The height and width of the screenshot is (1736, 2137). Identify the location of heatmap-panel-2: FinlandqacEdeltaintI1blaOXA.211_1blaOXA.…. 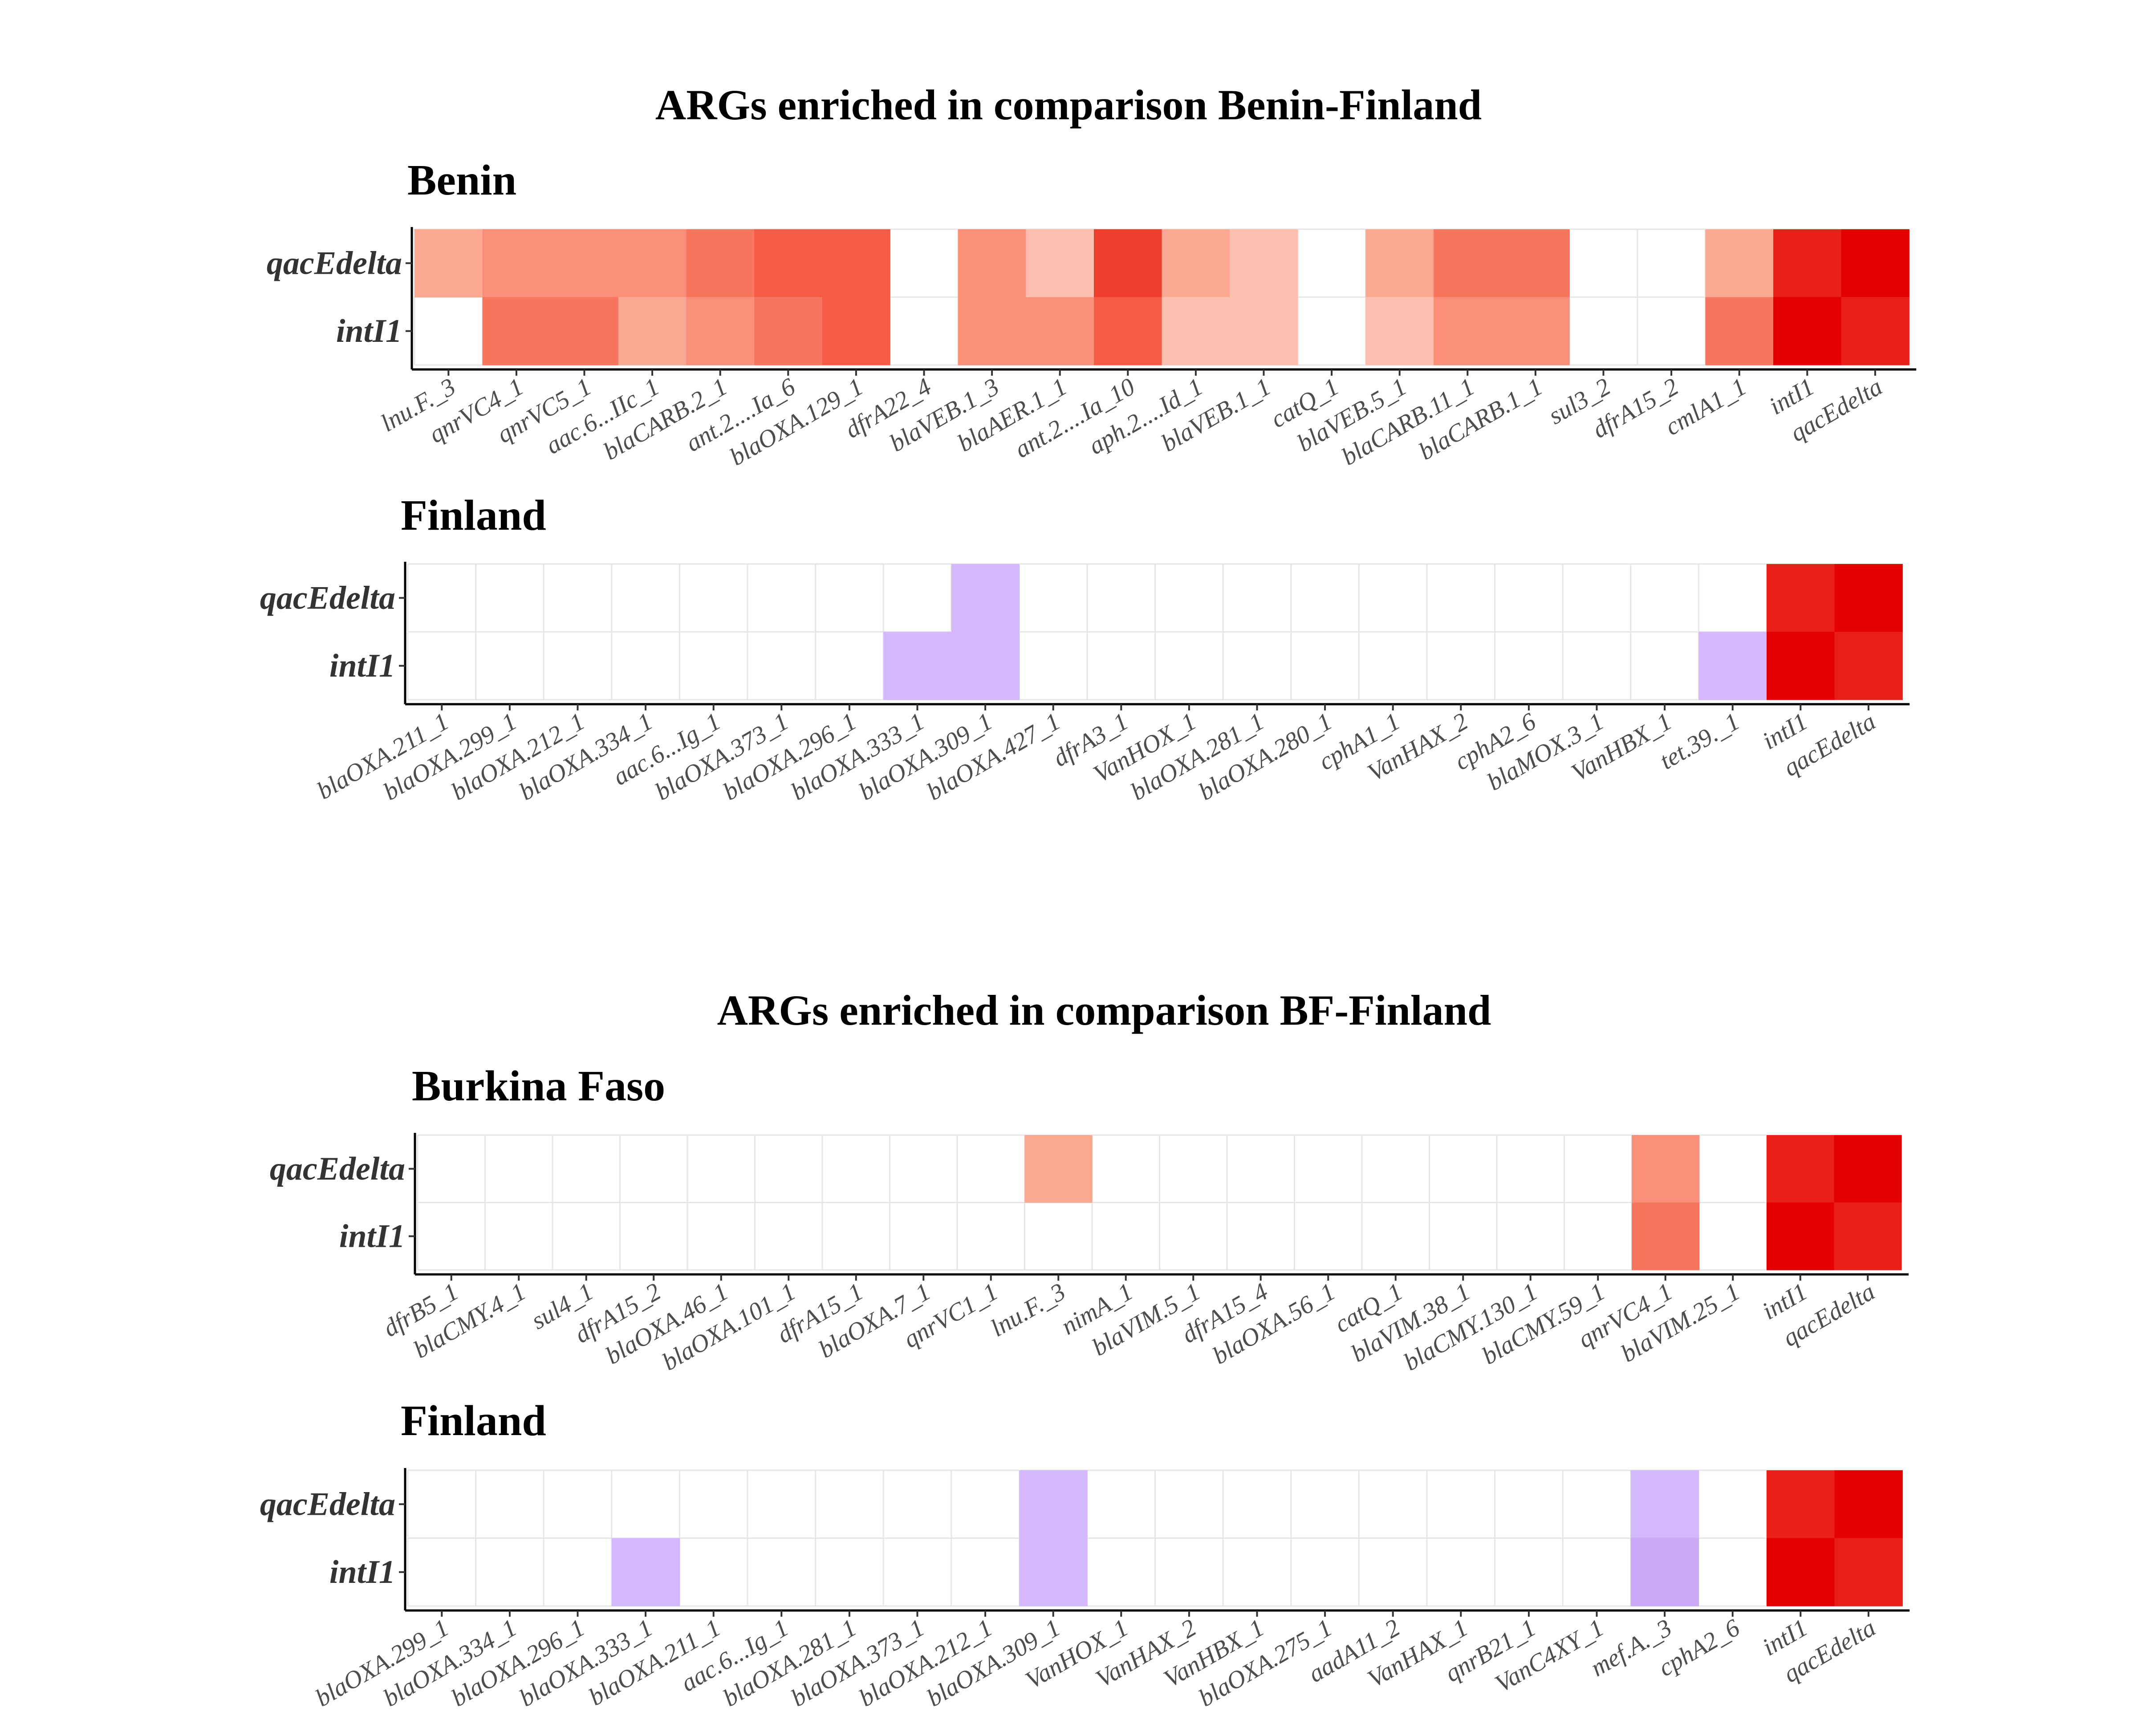
(1085, 648).